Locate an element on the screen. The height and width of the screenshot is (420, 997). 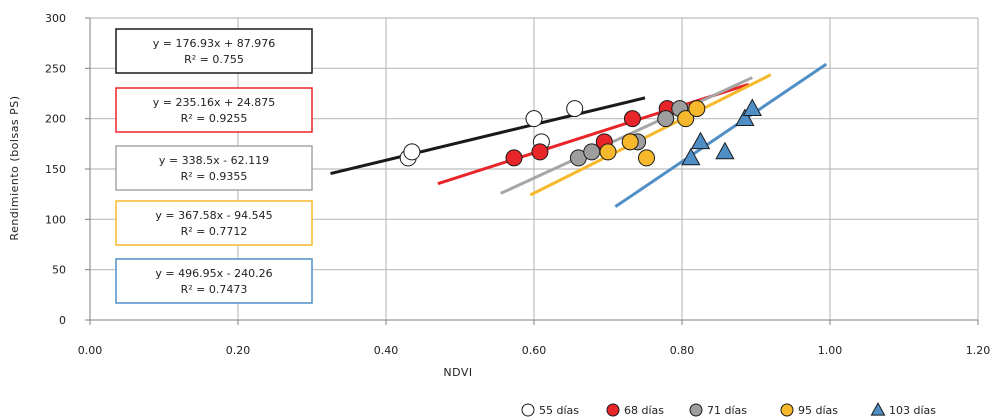
y-tick-label: 300 is located at coordinates (55, 18).